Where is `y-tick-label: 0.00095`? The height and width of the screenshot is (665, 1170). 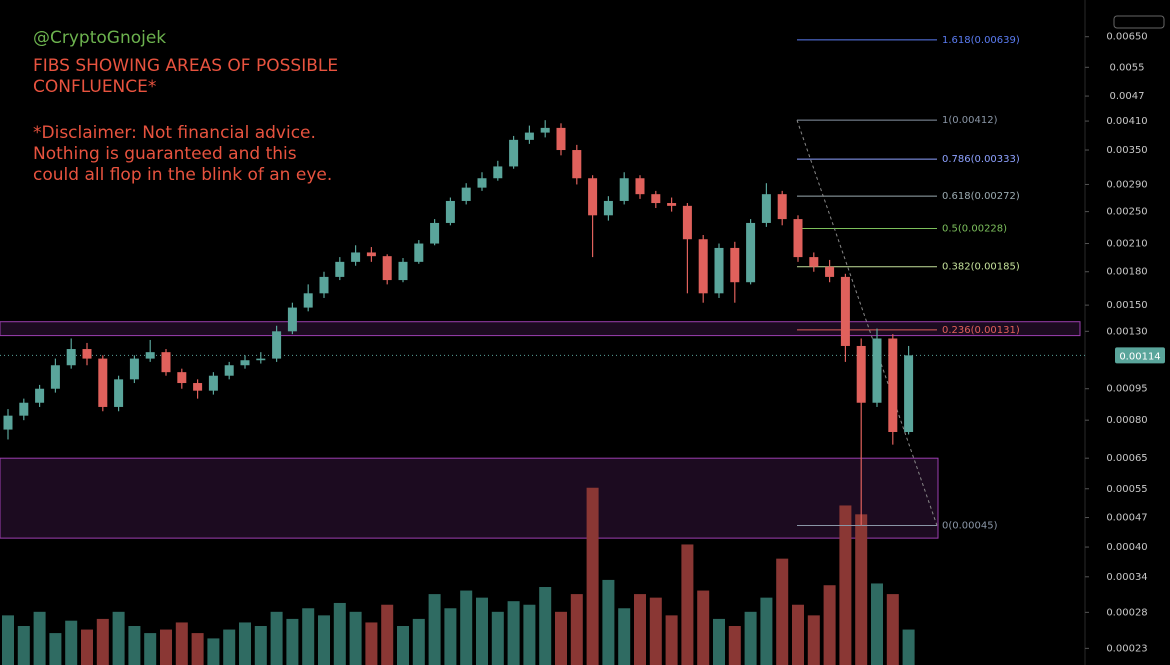 y-tick-label: 0.00095 is located at coordinates (1126, 389).